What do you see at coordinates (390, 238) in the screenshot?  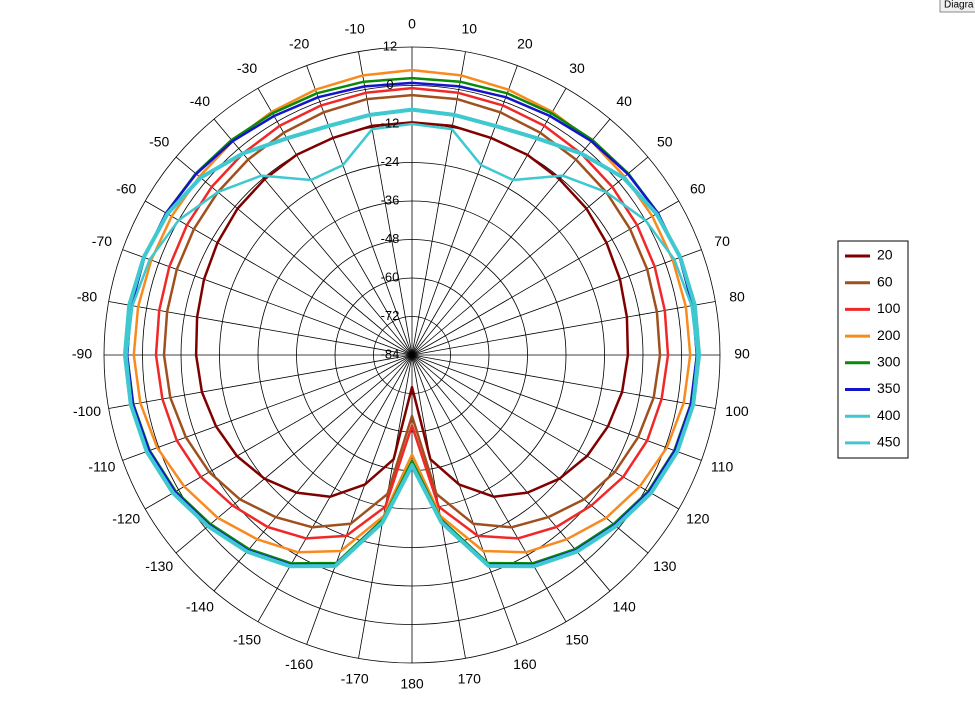 I see `r-tick-label: -48` at bounding box center [390, 238].